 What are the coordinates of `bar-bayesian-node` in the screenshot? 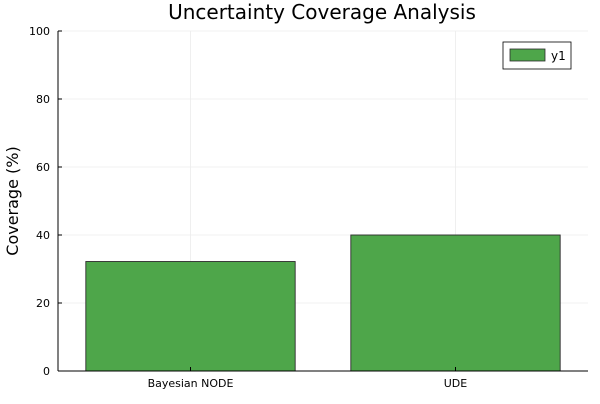 It's located at (190, 316).